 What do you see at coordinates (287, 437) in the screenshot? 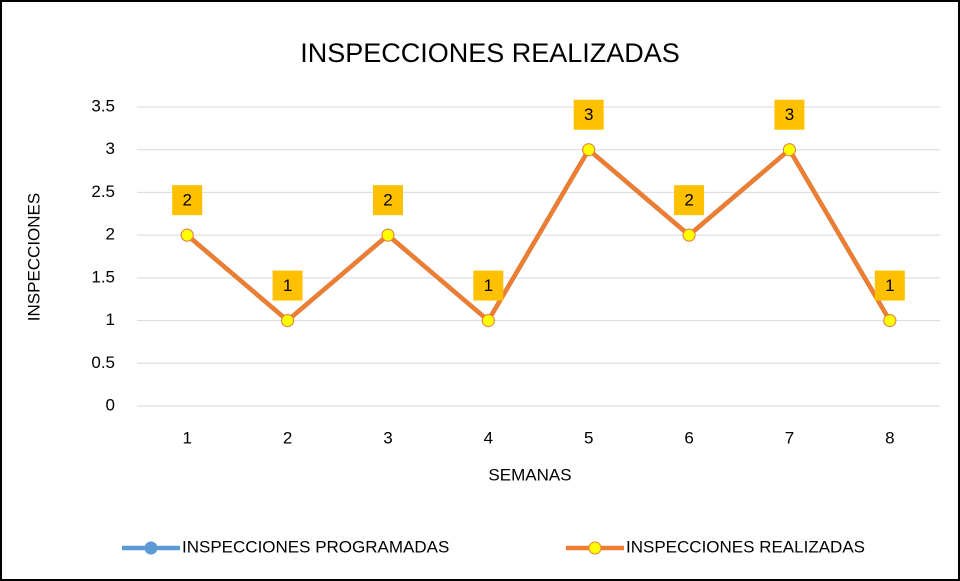
I see `x-tick-label: 2` at bounding box center [287, 437].